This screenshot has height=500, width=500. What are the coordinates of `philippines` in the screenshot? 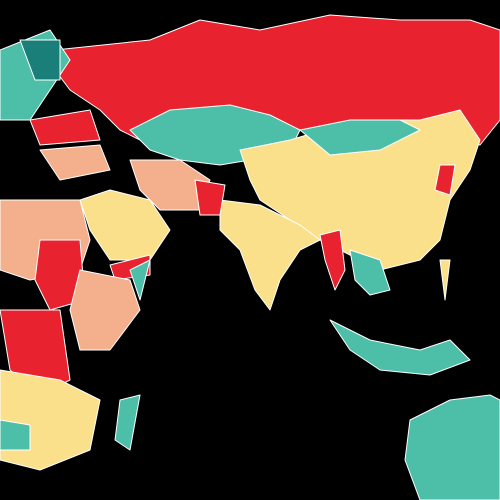 It's located at (445, 280).